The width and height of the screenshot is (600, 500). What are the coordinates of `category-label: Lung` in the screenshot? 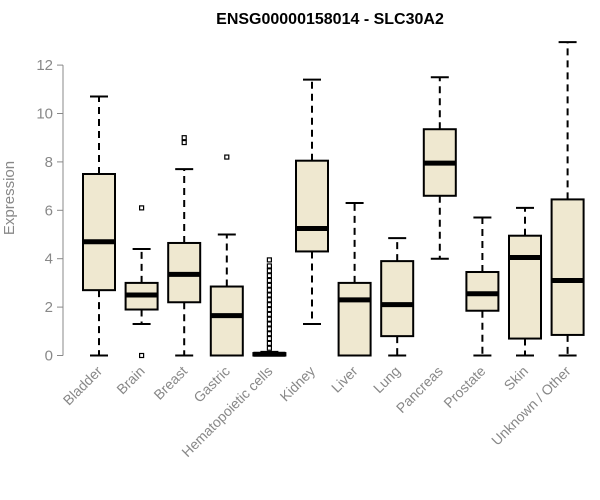 It's located at (386, 379).